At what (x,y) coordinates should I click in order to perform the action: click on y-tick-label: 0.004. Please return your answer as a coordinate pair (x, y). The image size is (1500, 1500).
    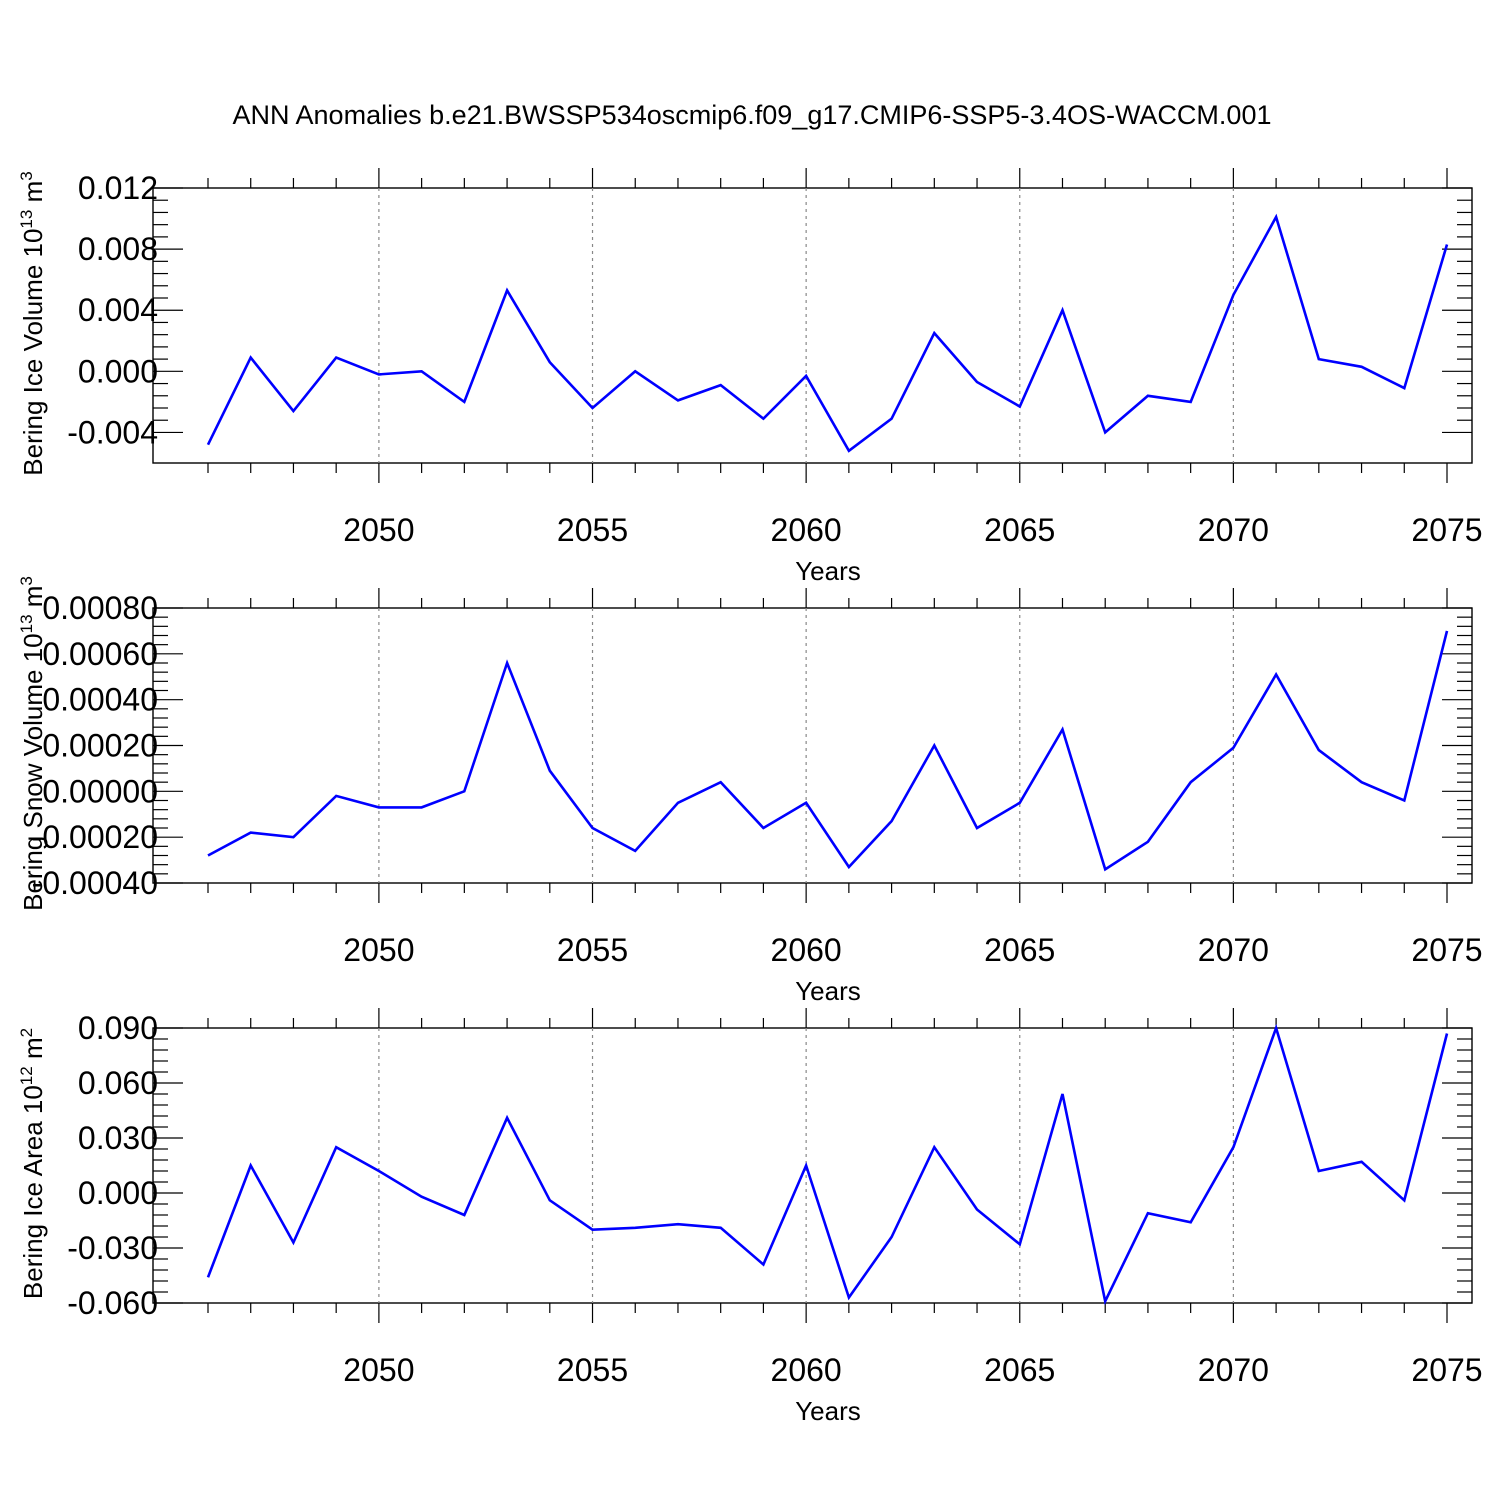
    Looking at the image, I should click on (118, 310).